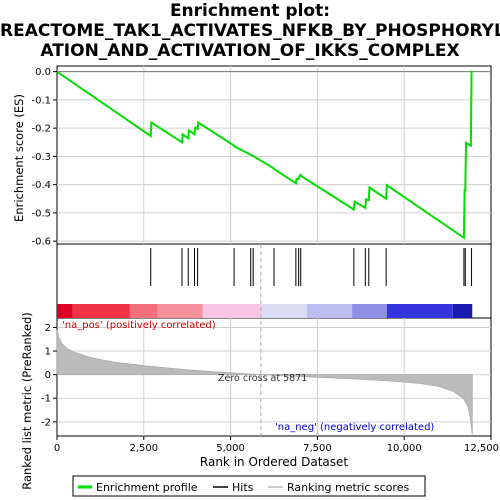  Describe the element at coordinates (311, 267) in the screenshot. I see `hit-markers` at that location.